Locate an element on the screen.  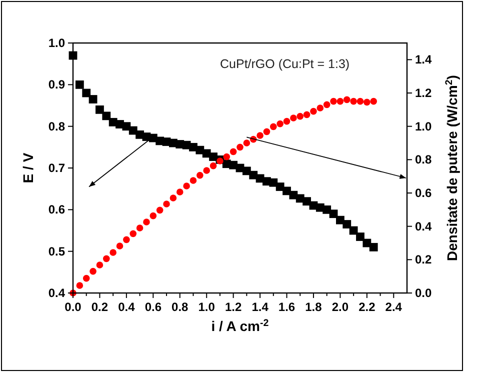
x-tick-label: 0.8 is located at coordinates (180, 307).